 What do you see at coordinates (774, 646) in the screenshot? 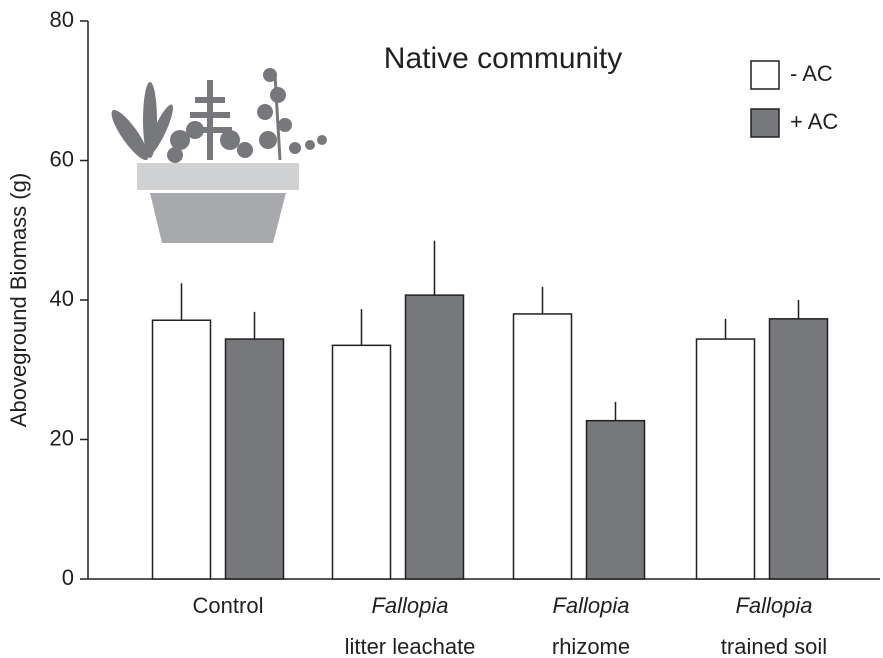
I see `x-tick-label: trained soil` at bounding box center [774, 646].